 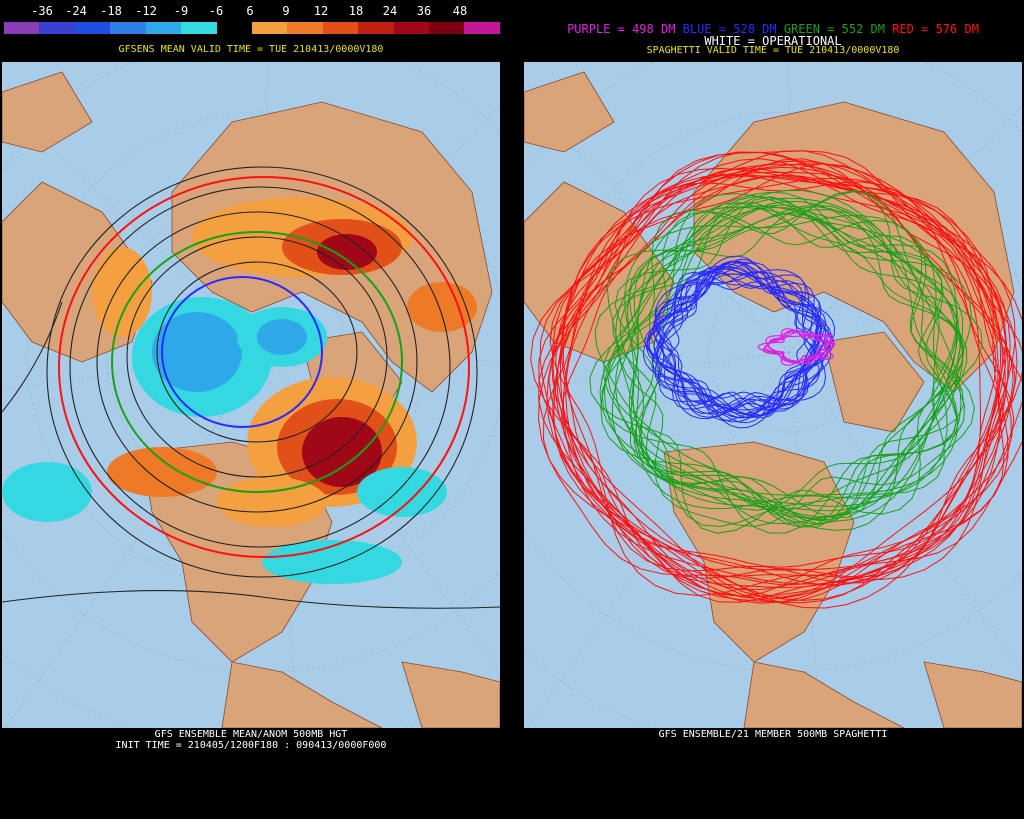 I want to click on colorbar-tick: -24, so click(x=76, y=11).